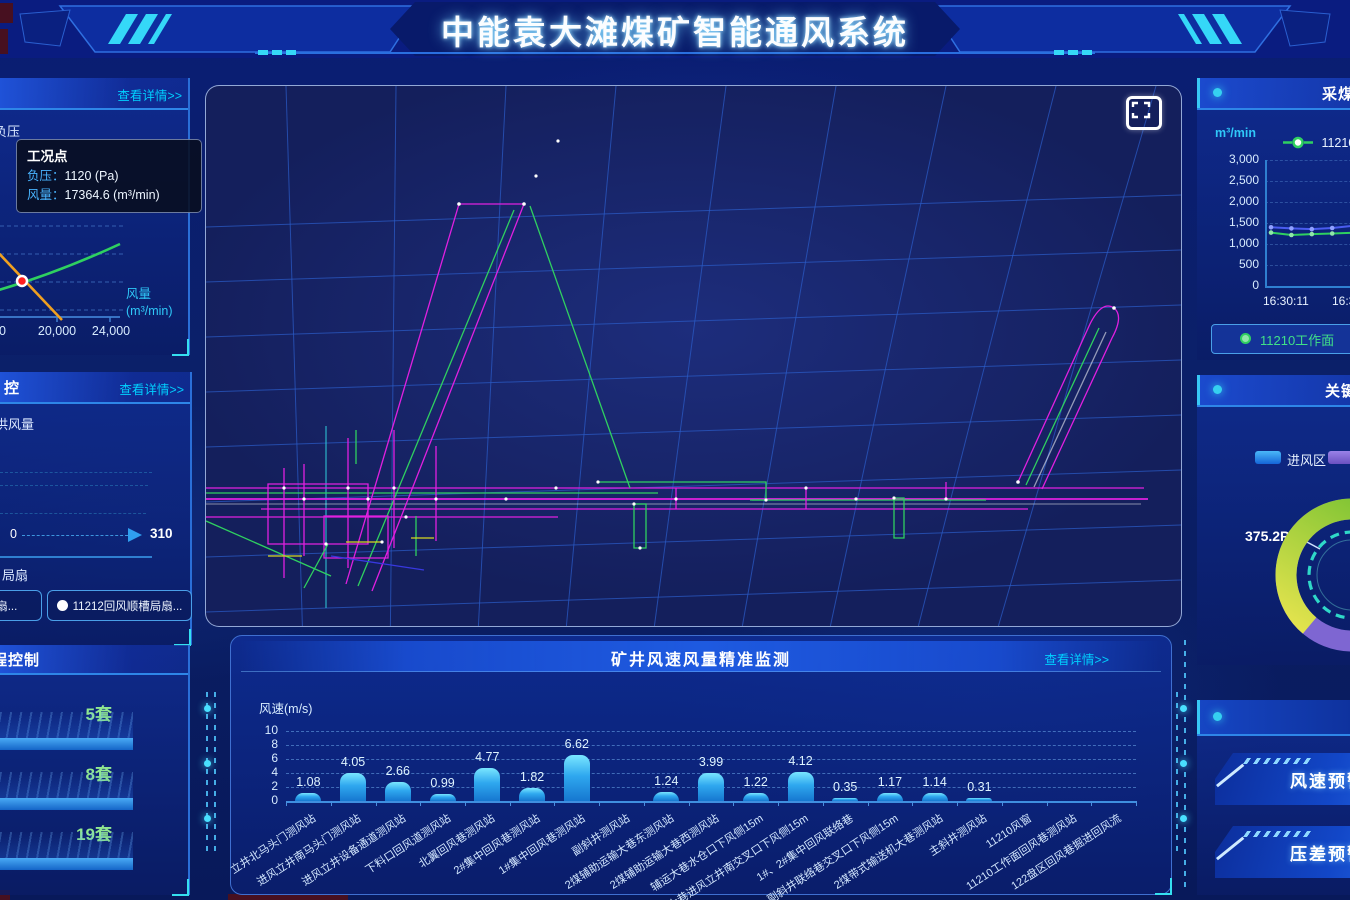 The width and height of the screenshot is (1350, 900). I want to click on x-axis-tick: 16:30:, so click(1341, 301).